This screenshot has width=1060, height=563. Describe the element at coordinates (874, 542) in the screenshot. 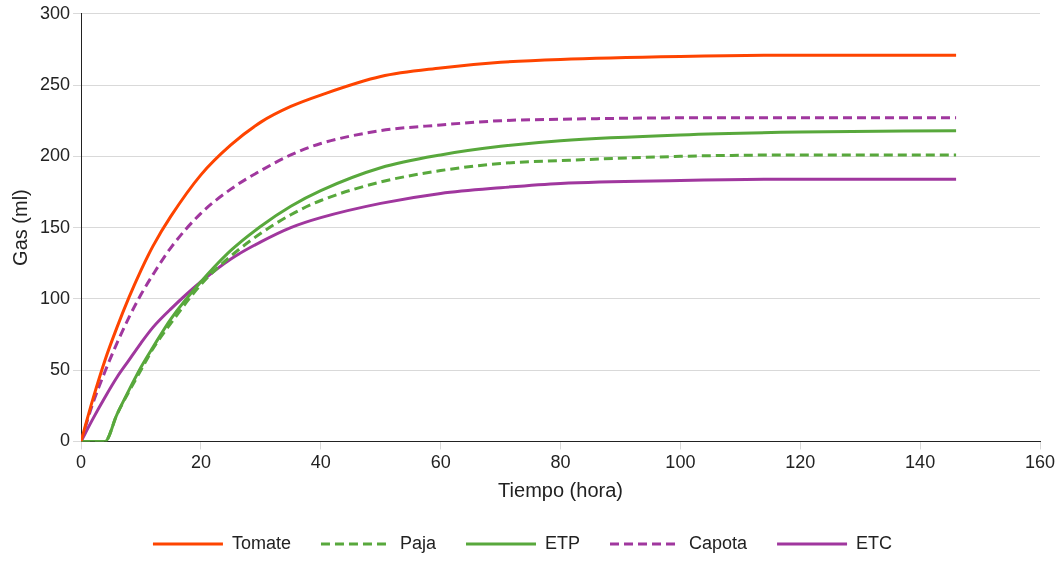

I see `legend-label: ETC` at that location.